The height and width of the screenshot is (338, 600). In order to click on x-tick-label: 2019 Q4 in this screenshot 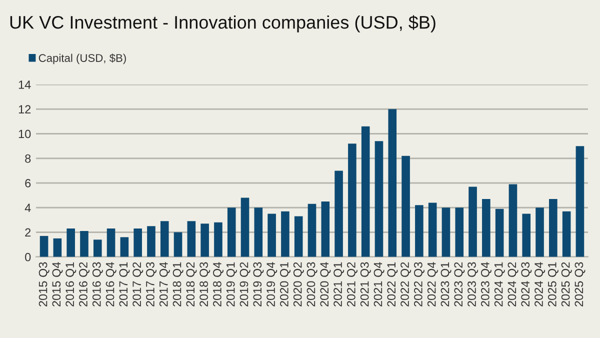, I will do `click(272, 284)`.